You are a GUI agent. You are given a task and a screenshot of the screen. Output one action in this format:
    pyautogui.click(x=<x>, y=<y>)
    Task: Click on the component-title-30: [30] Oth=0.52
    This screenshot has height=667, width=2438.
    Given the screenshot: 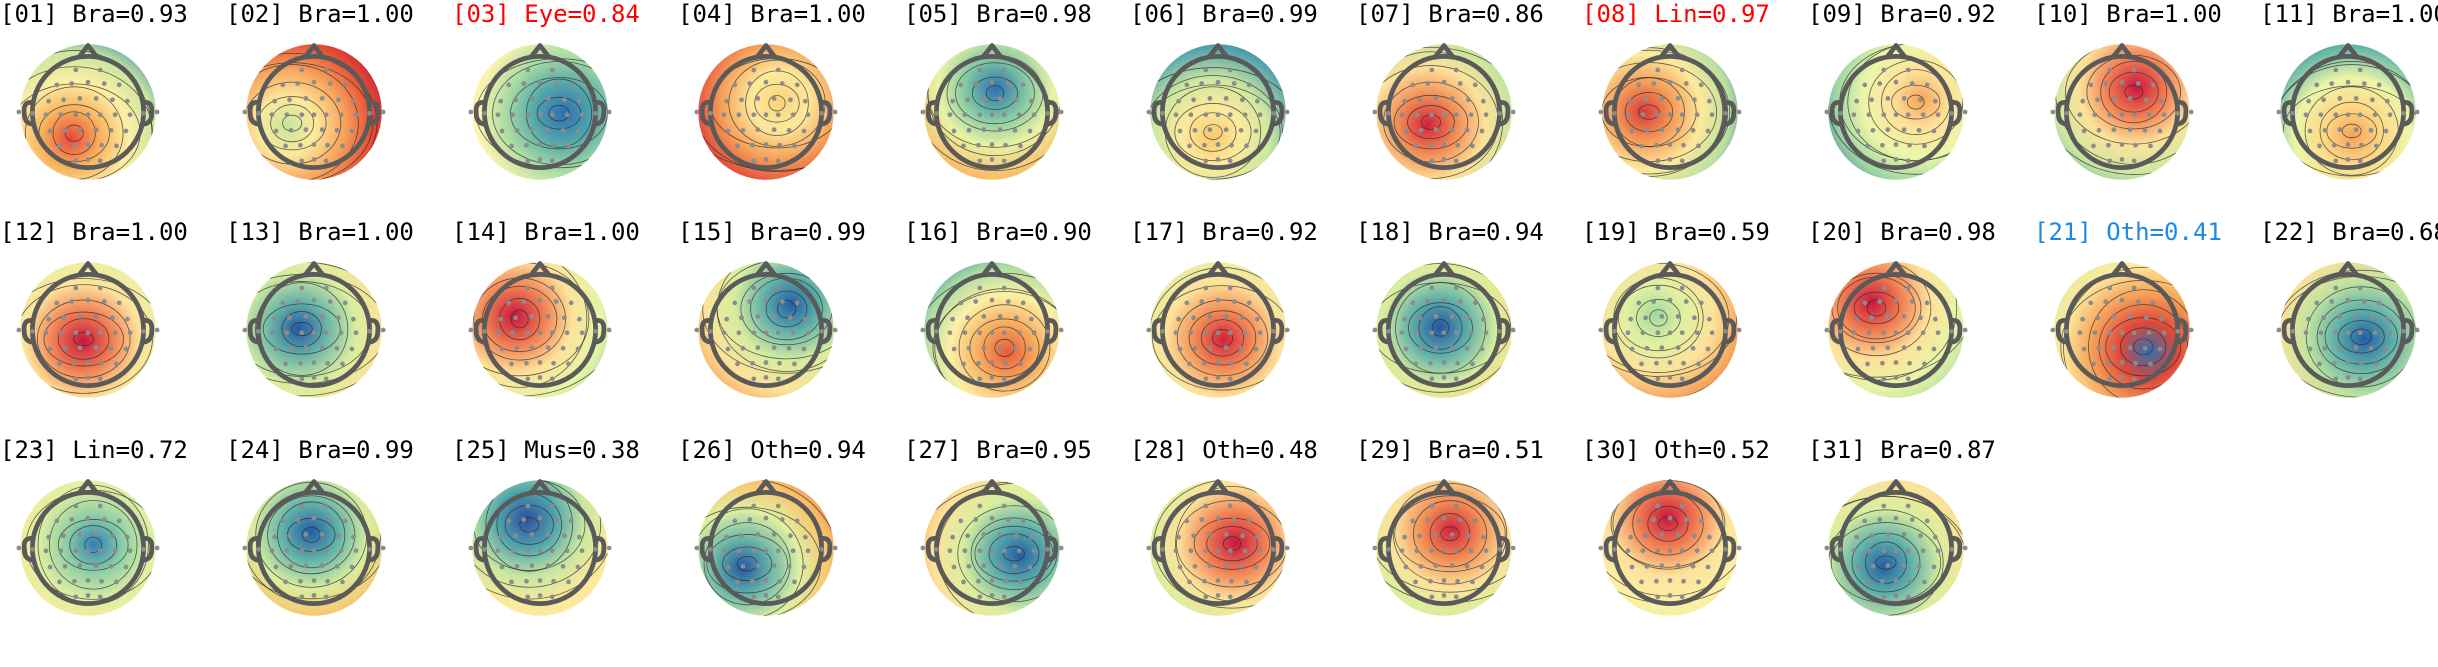 What is the action you would take?
    pyautogui.click(x=1676, y=450)
    